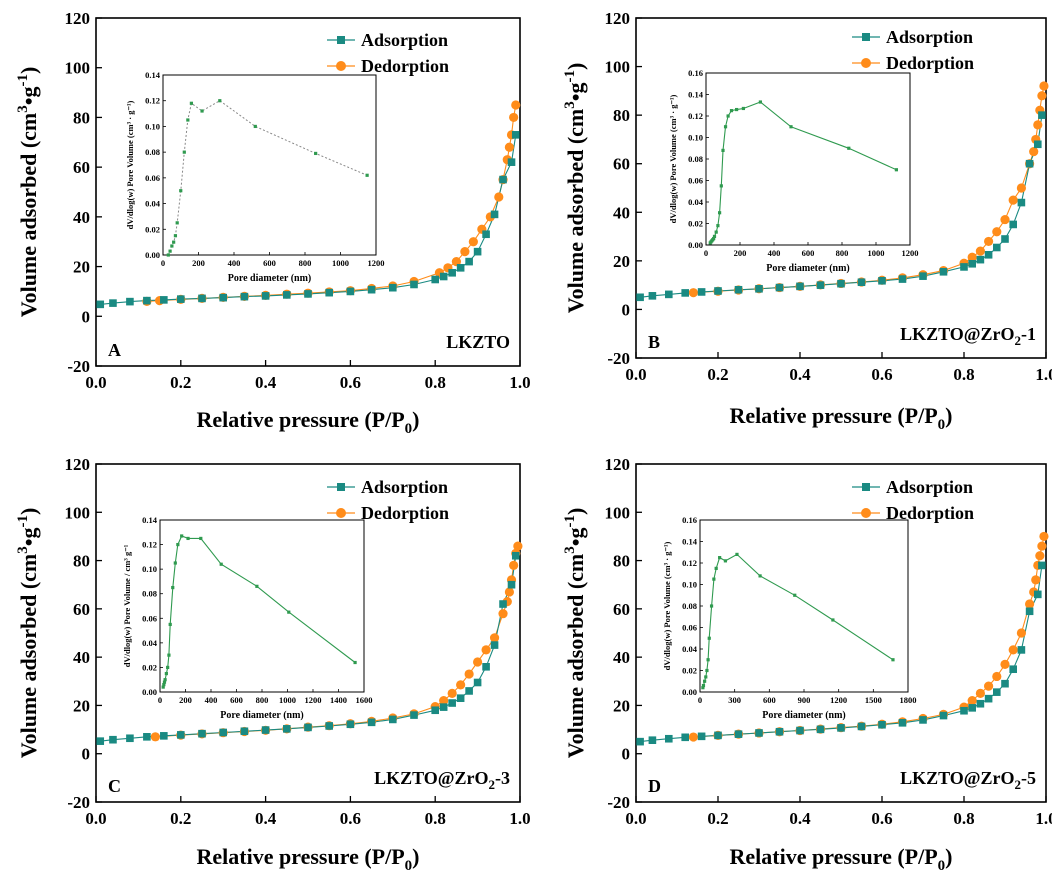 The image size is (1052, 872). Describe the element at coordinates (908, 700) in the screenshot. I see `inset-x-tick-label: 1800` at that location.